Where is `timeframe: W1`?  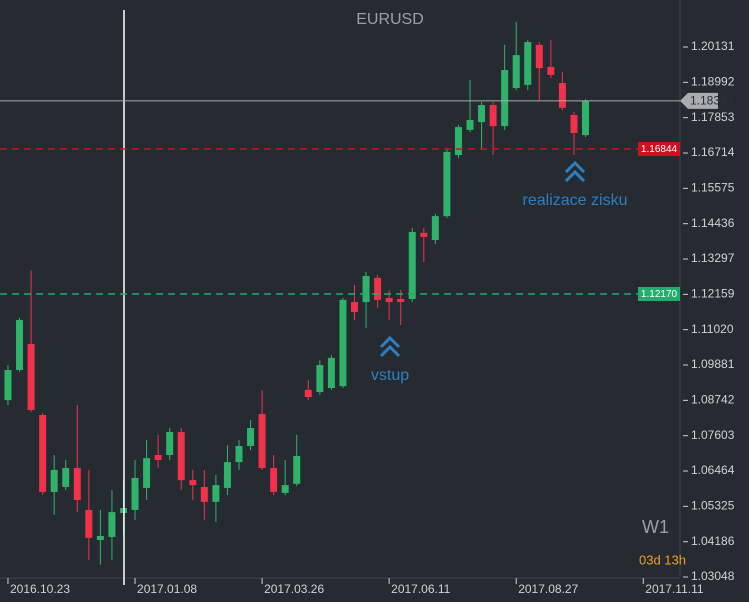 timeframe: W1 is located at coordinates (655, 527).